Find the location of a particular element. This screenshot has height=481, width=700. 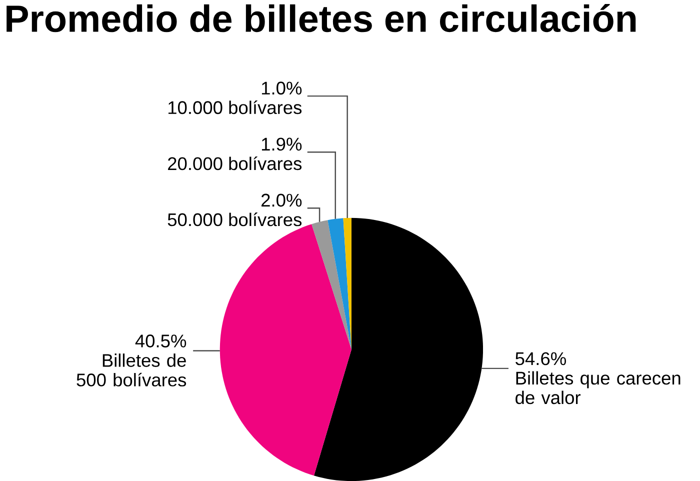

data-label: 2.0% is located at coordinates (282, 200).